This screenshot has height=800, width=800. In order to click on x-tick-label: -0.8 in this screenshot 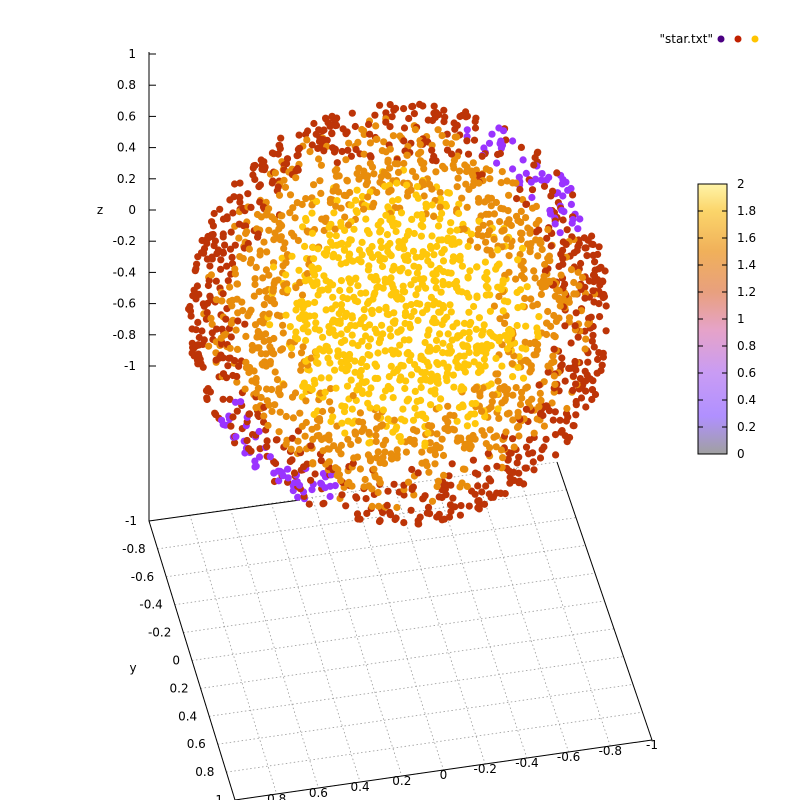, I will do `click(610, 751)`.